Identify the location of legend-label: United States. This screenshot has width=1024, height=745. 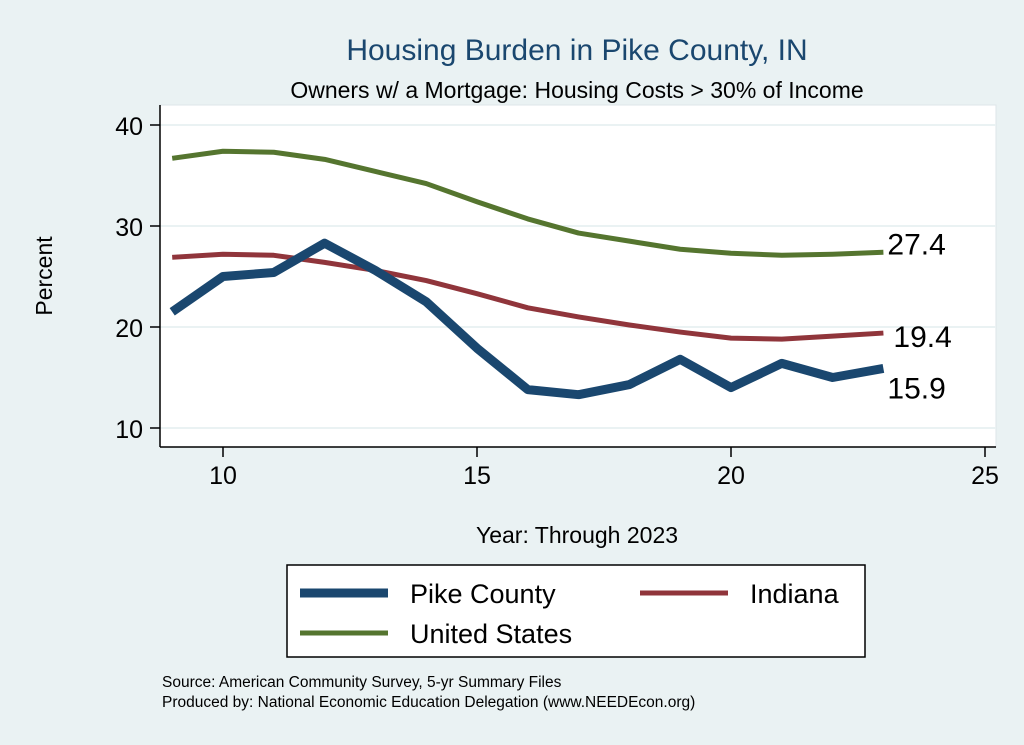
(491, 634).